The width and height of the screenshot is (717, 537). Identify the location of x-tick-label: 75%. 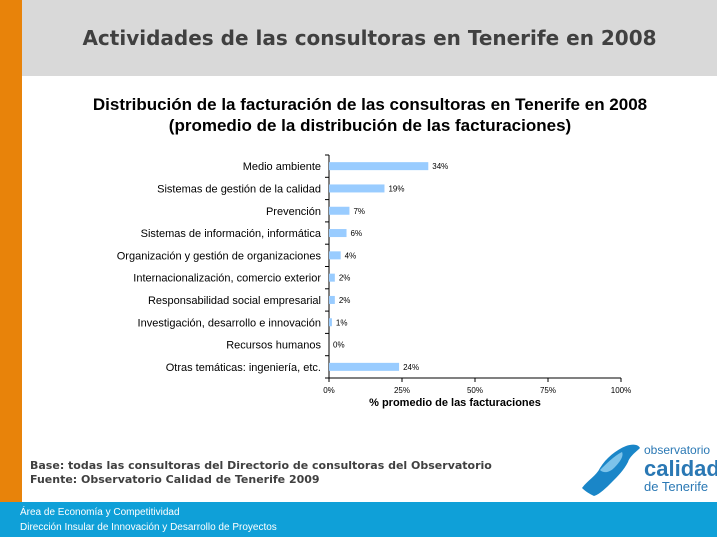
(548, 390).